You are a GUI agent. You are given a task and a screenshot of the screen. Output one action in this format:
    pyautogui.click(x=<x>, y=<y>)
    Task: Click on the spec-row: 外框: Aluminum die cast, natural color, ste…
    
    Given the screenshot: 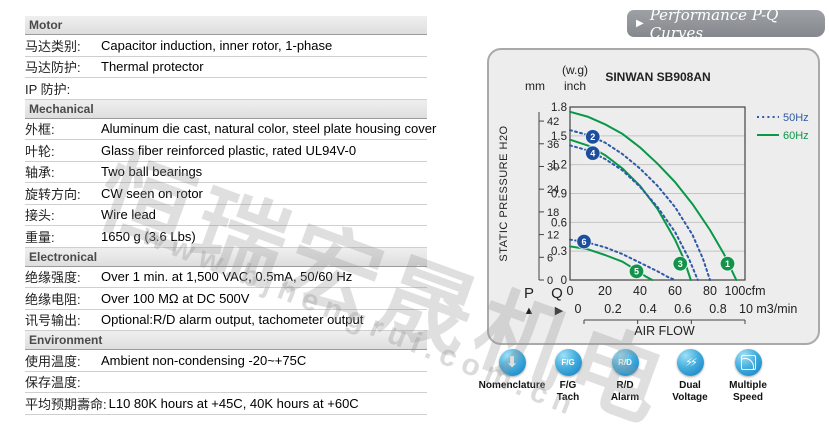 What is the action you would take?
    pyautogui.click(x=230, y=129)
    